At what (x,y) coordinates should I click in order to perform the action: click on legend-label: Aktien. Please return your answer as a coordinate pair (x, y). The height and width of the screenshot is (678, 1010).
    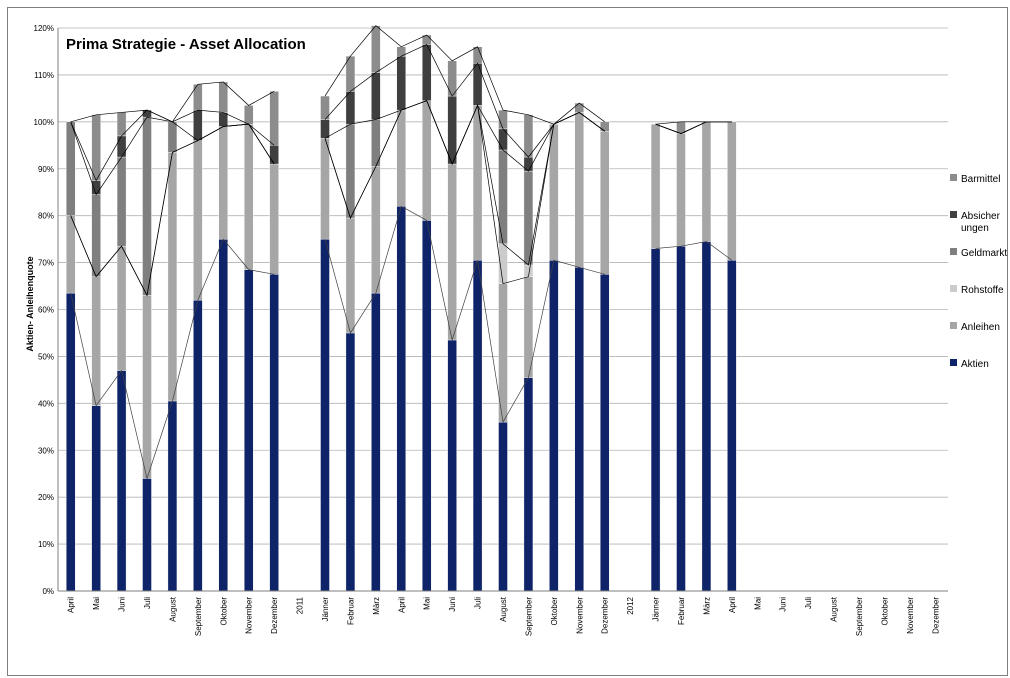
    Looking at the image, I should click on (975, 364).